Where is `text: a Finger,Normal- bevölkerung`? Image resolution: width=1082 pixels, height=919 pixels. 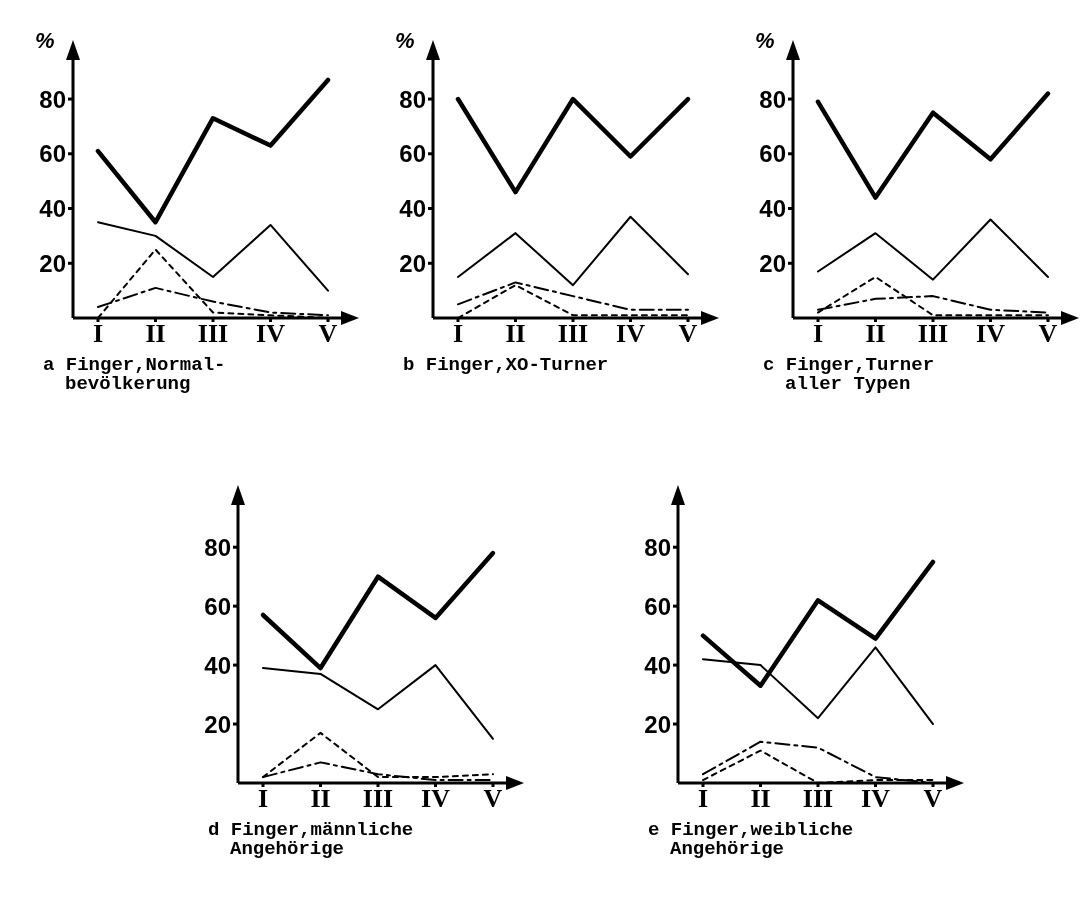 text: a Finger,Normal- bevölkerung is located at coordinates (134, 374).